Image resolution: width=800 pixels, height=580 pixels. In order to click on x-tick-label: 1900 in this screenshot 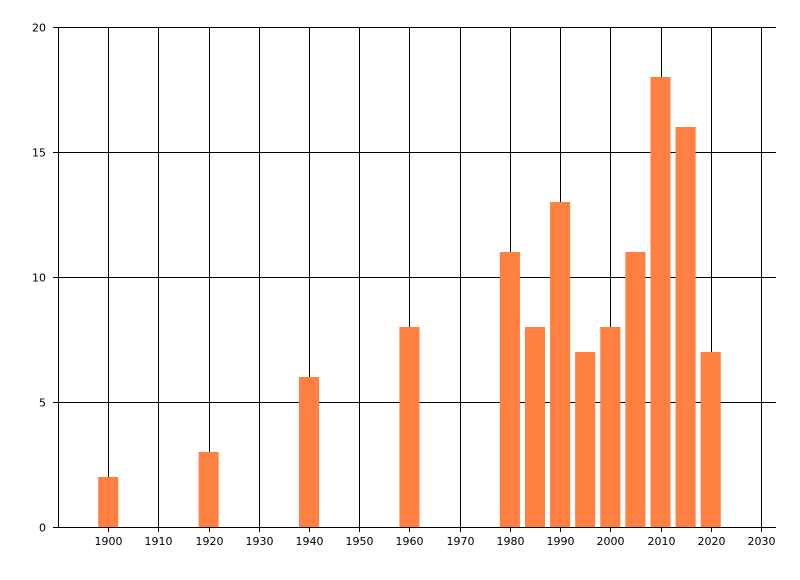, I will do `click(109, 541)`.